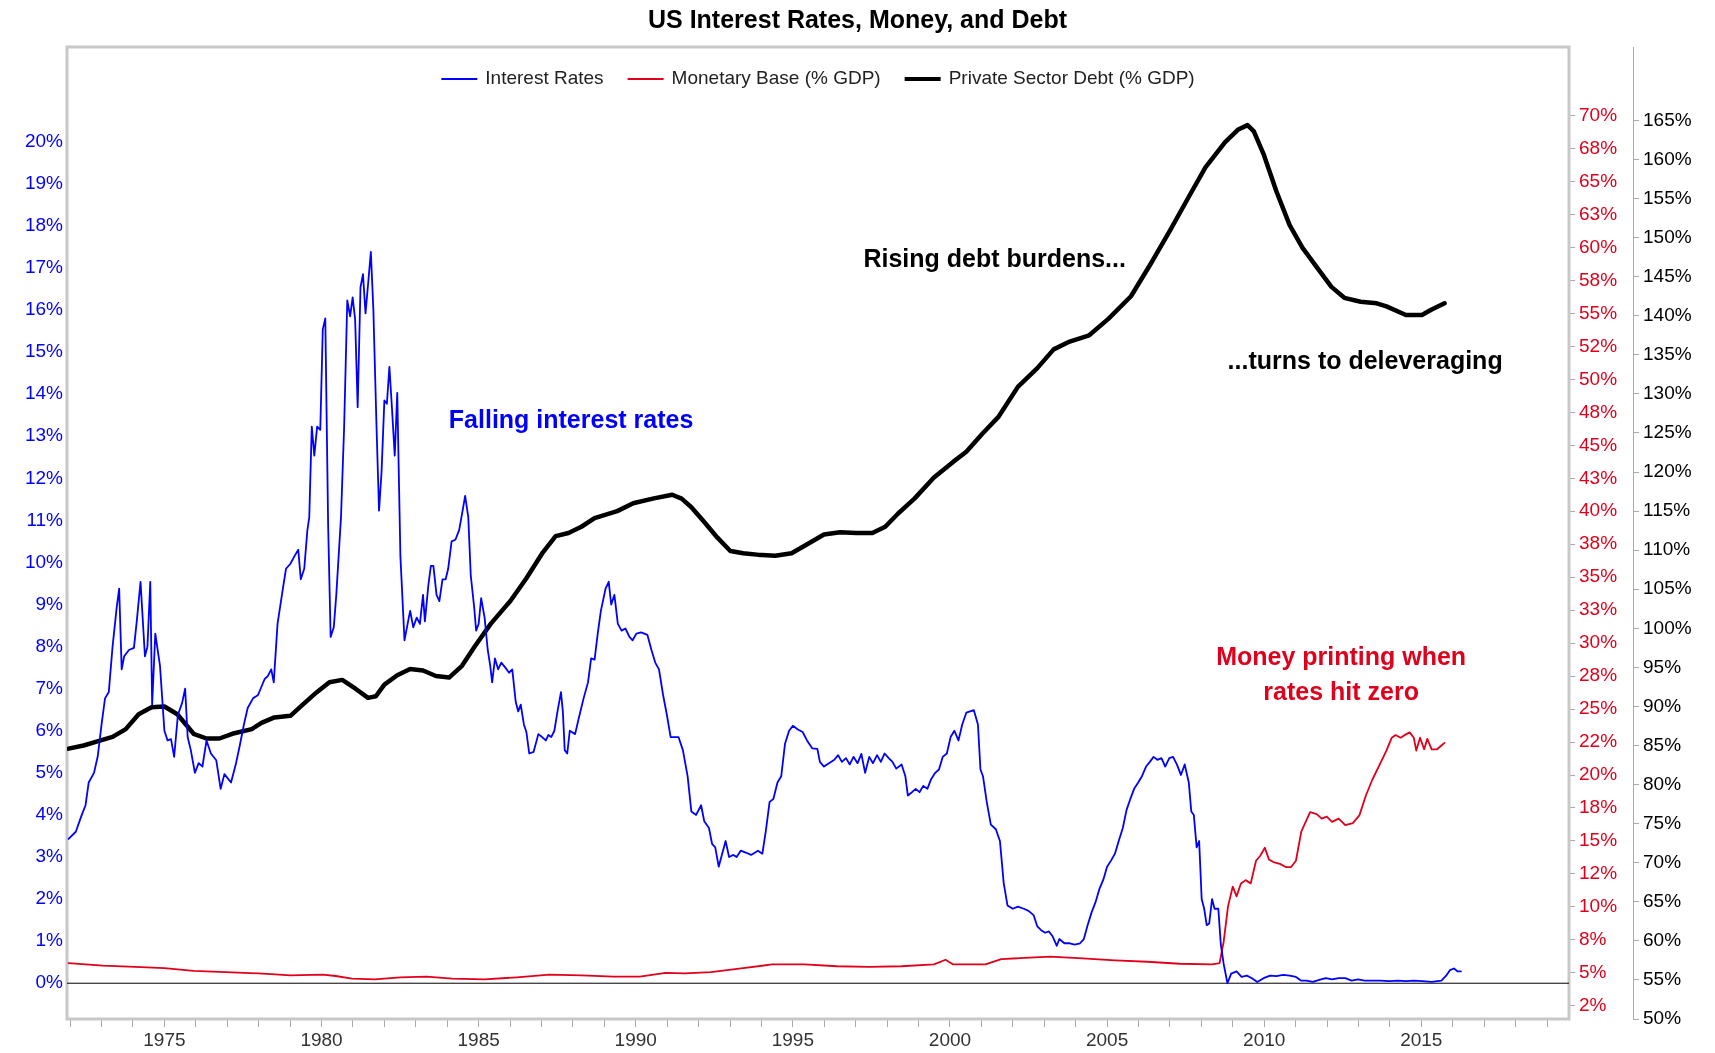 The width and height of the screenshot is (1715, 1053). What do you see at coordinates (49, 940) in the screenshot?
I see `y-tick-label: 1%` at bounding box center [49, 940].